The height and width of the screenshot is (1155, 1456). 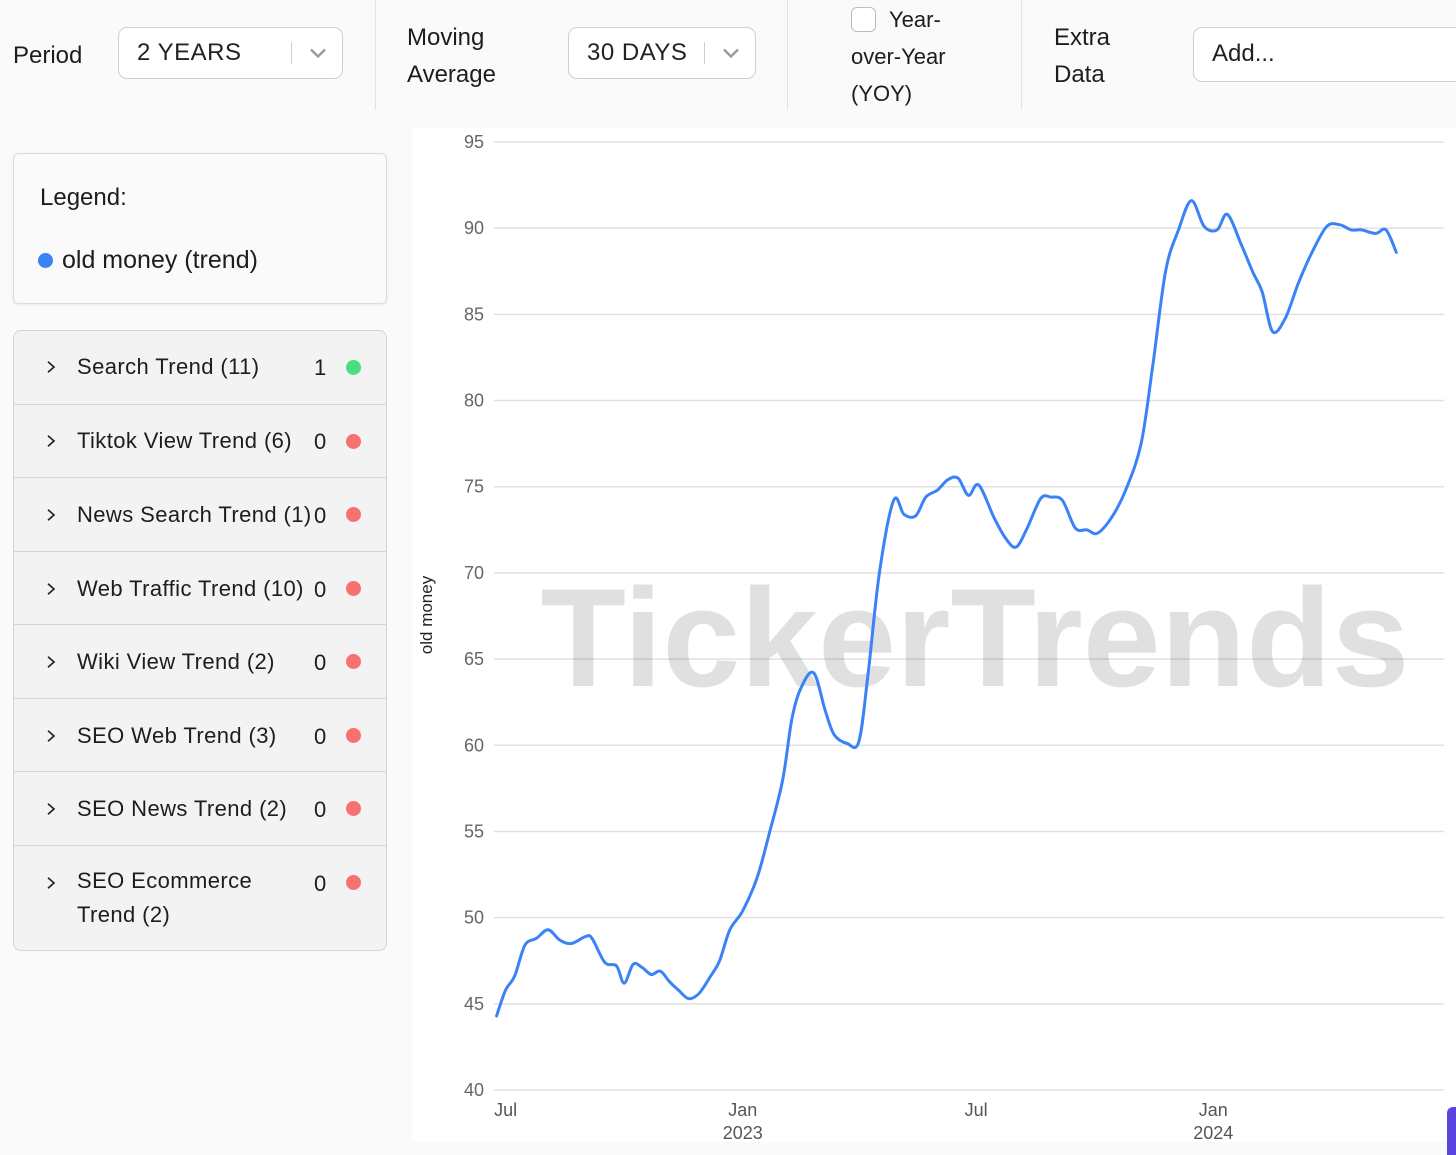 What do you see at coordinates (48, 55) in the screenshot?
I see `period-label: Period` at bounding box center [48, 55].